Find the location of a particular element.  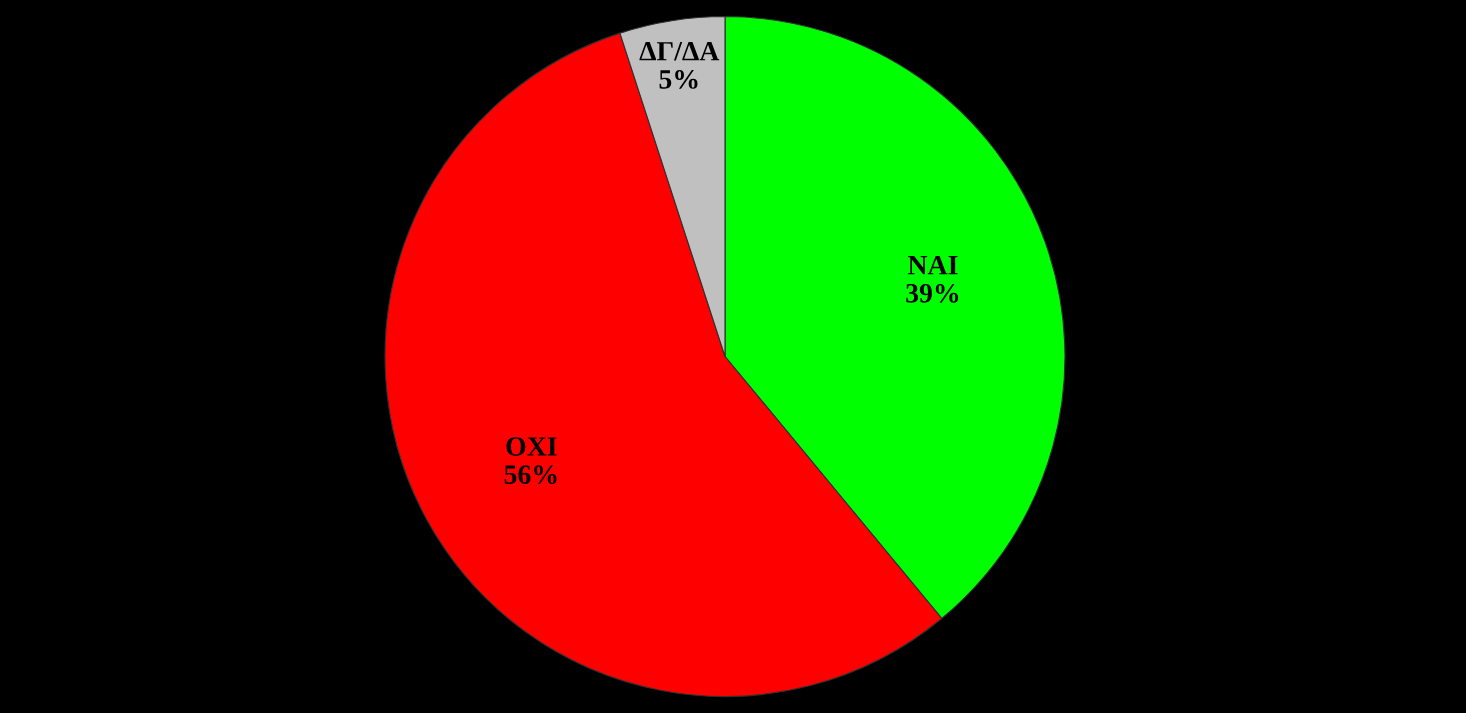

slice-label: ΝΑΙ is located at coordinates (933, 265).